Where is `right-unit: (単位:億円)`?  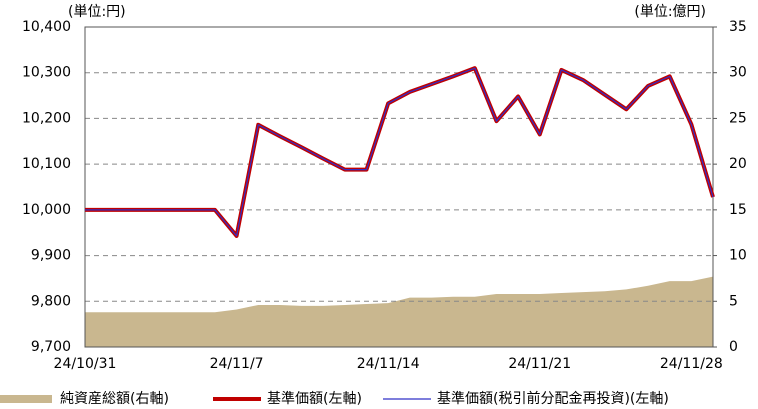 right-unit: (単位:億円) is located at coordinates (670, 12).